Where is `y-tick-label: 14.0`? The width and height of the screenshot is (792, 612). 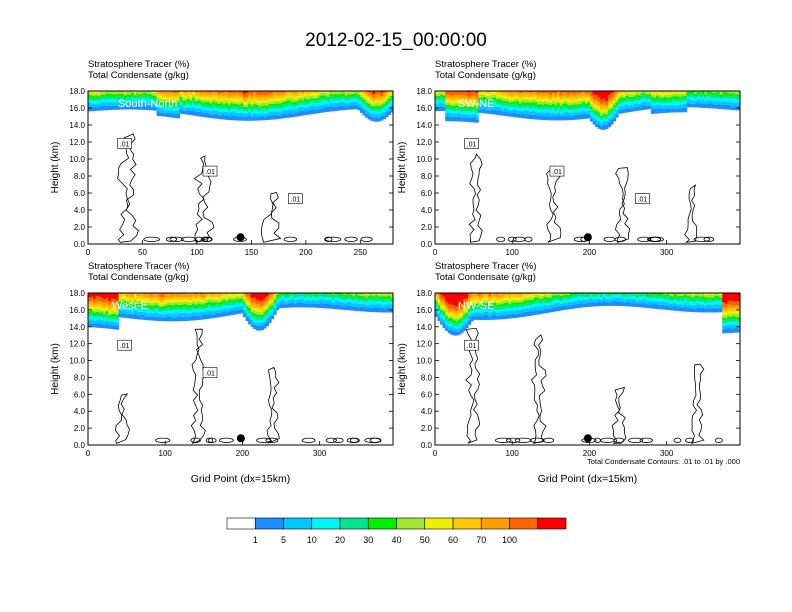 y-tick-label: 14.0 is located at coordinates (77, 327).